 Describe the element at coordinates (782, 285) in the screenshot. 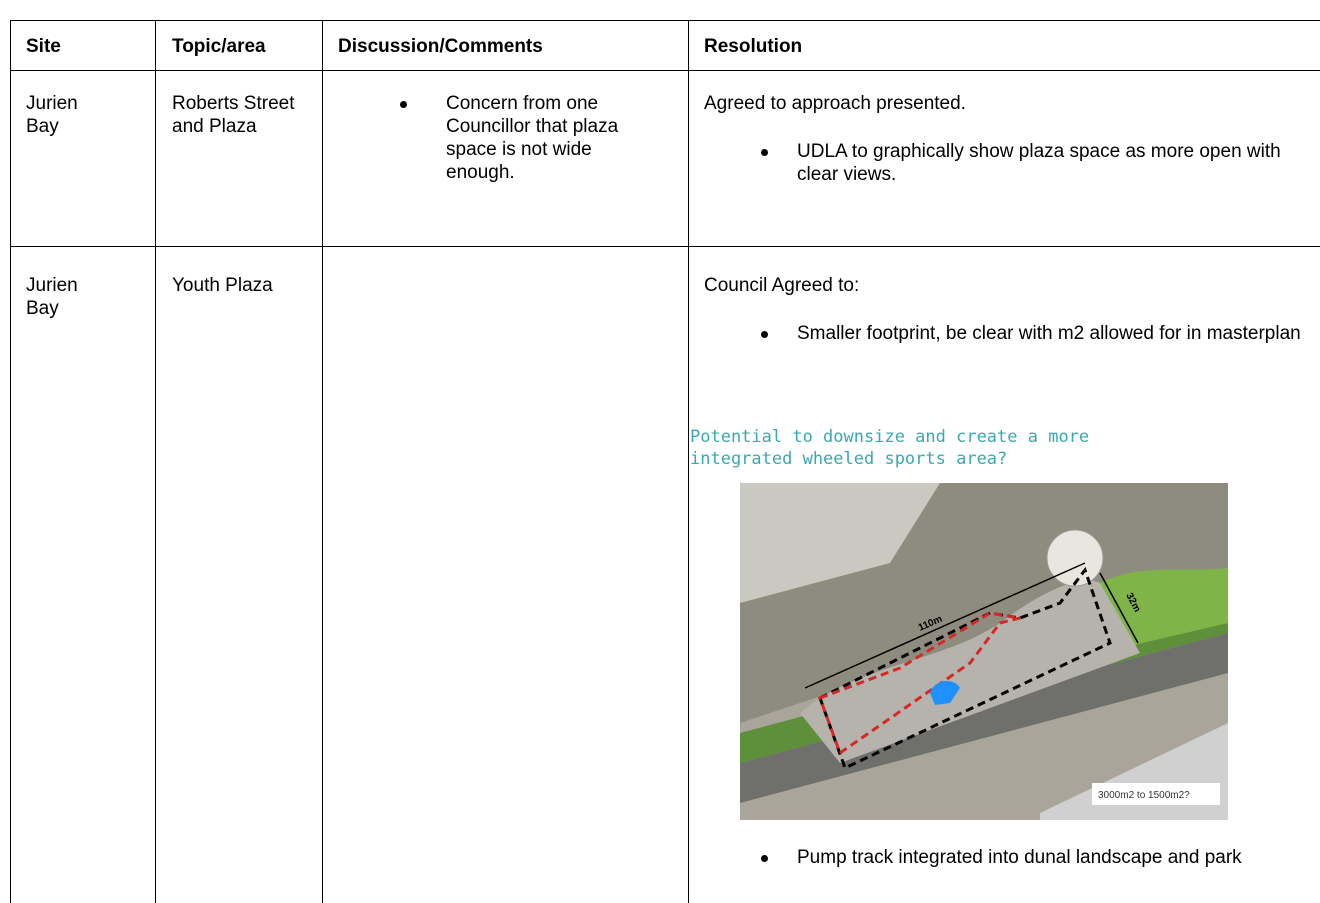

I see `resolution-intro: Council Agreed to:` at that location.